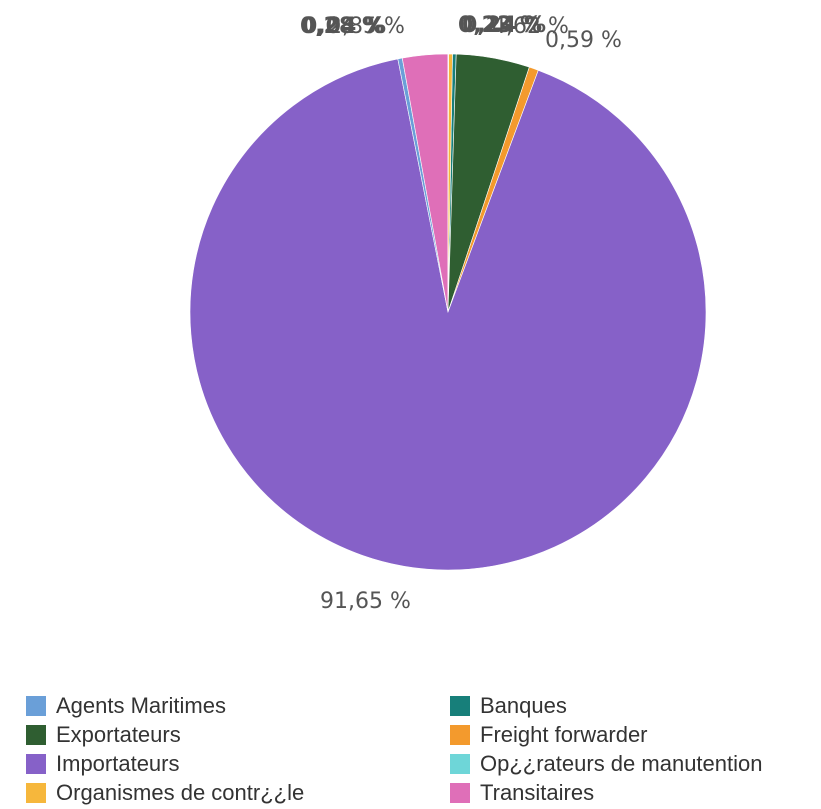  What do you see at coordinates (141, 705) in the screenshot?
I see `legend-label: Agents Maritimes` at bounding box center [141, 705].